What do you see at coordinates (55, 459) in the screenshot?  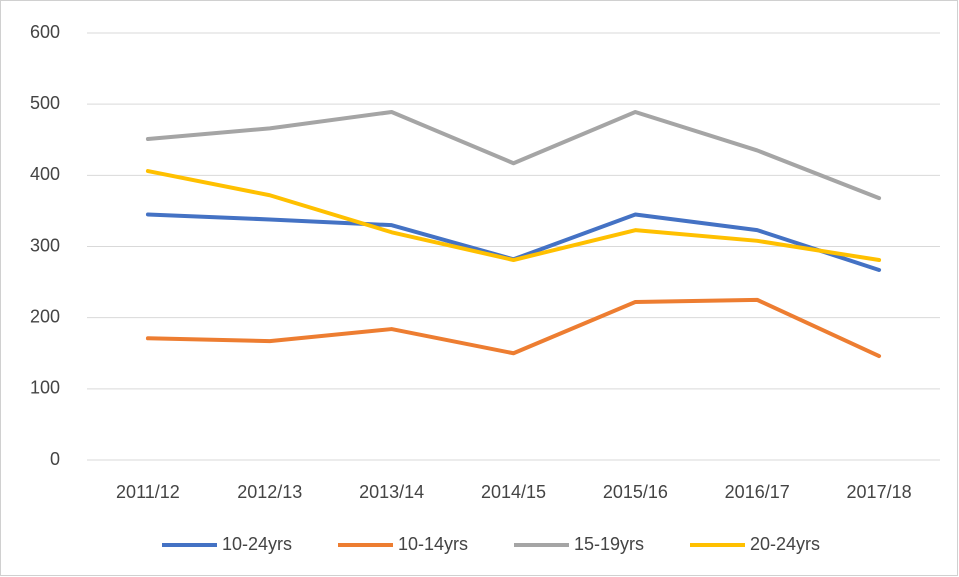 I see `y-tick-label: 0` at bounding box center [55, 459].